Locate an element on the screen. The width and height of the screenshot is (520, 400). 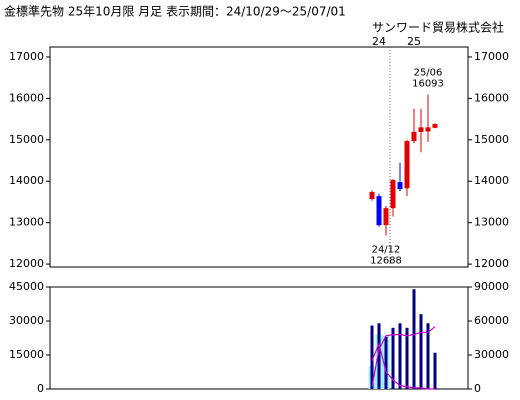
x-tick-label: 25 is located at coordinates (414, 41).